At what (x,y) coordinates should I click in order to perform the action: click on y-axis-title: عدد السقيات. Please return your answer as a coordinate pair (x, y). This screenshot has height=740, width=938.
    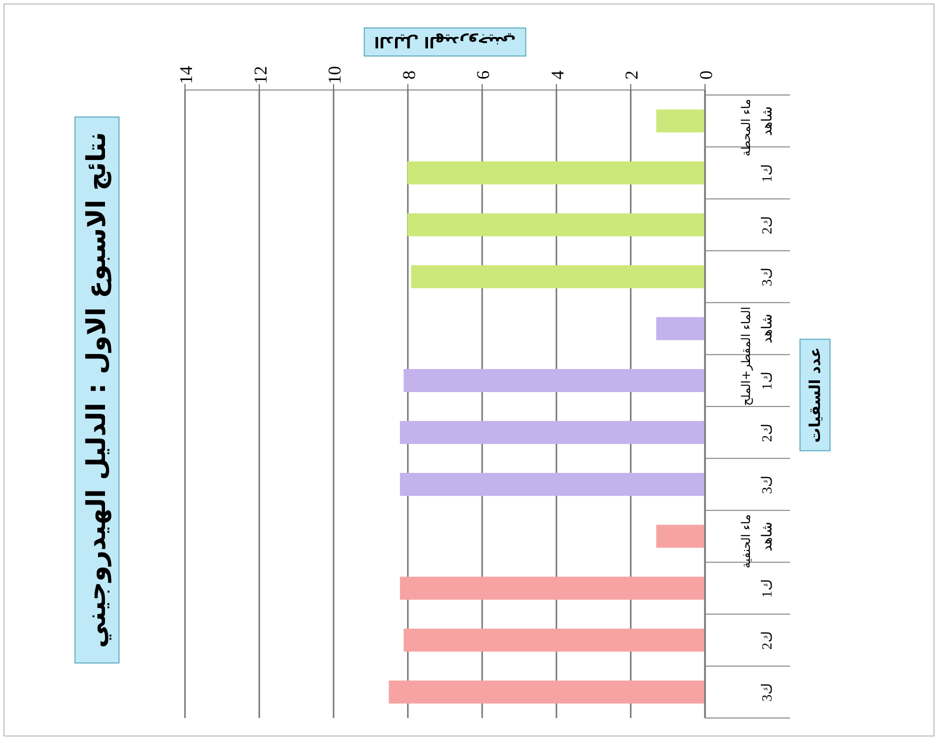
    Looking at the image, I should click on (815, 395).